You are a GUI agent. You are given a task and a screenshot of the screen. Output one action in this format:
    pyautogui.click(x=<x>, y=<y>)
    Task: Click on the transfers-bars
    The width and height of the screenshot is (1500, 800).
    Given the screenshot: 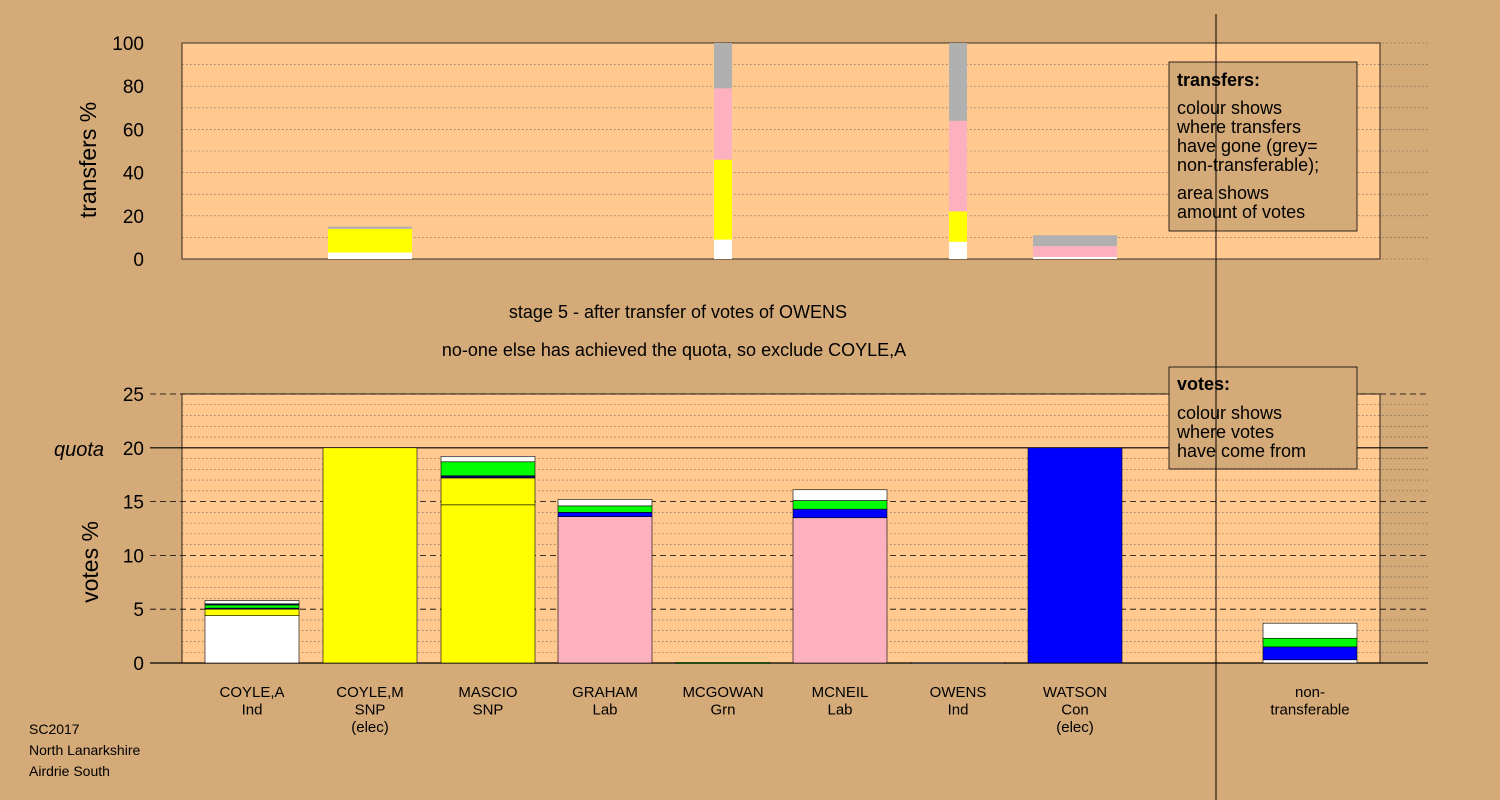 What is the action you would take?
    pyautogui.click(x=722, y=151)
    